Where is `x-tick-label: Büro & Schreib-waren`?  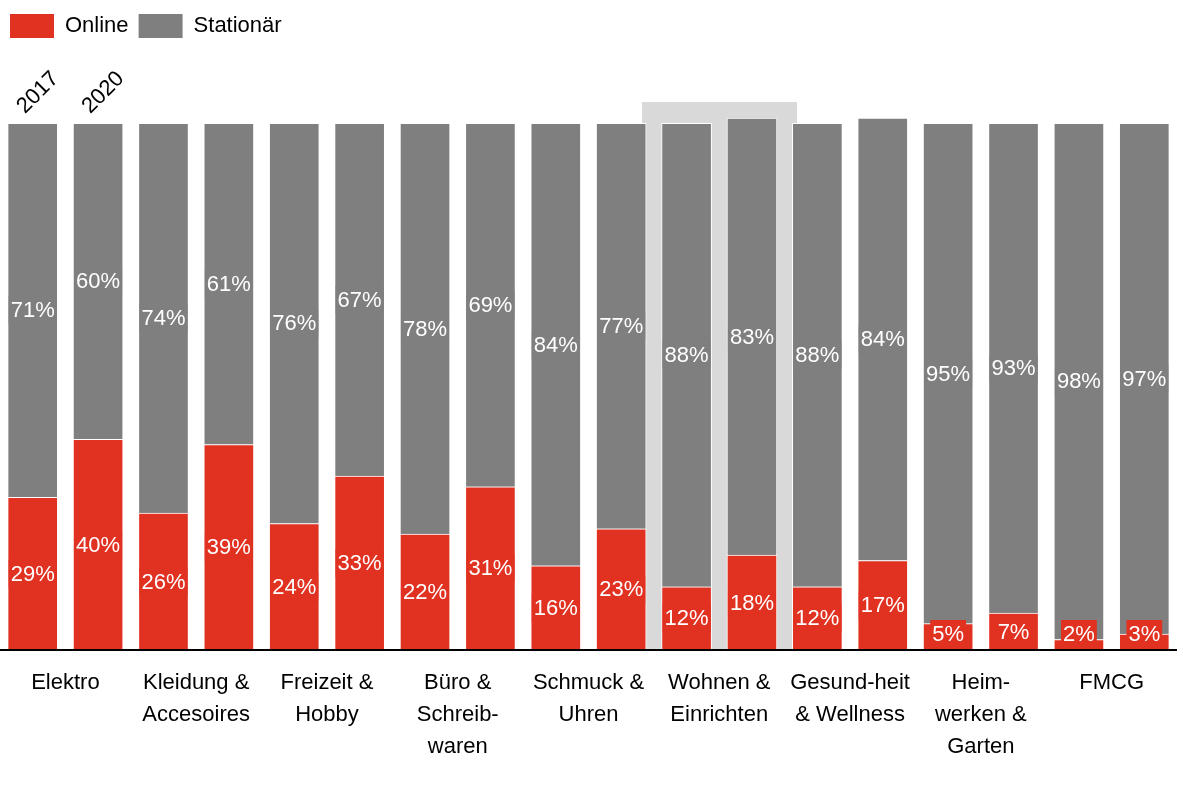 x-tick-label: Büro & Schreib-waren is located at coordinates (457, 714).